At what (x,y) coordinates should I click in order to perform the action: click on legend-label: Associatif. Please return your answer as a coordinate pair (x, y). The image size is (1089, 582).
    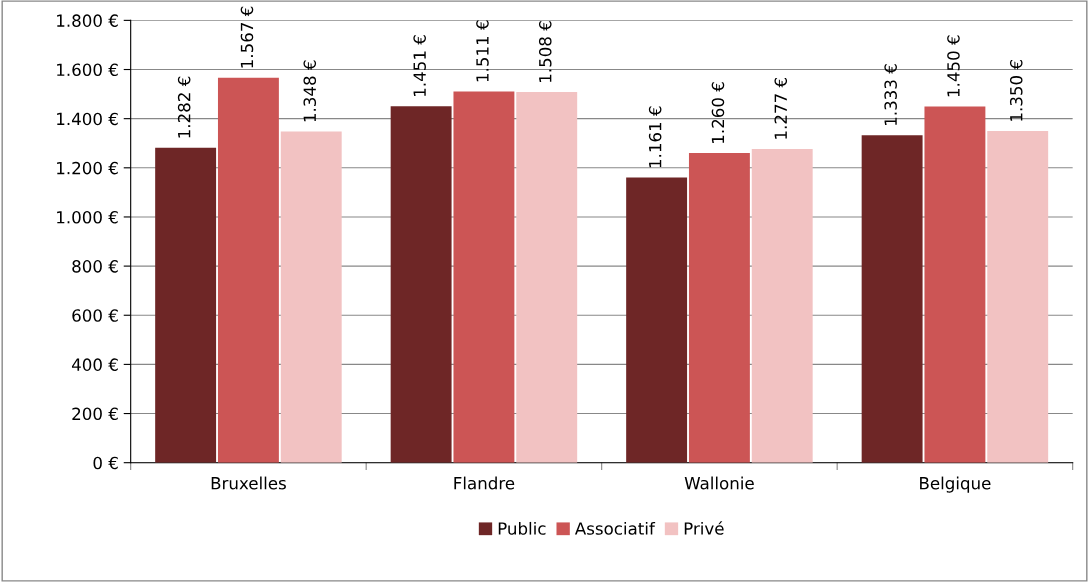
    Looking at the image, I should click on (615, 528).